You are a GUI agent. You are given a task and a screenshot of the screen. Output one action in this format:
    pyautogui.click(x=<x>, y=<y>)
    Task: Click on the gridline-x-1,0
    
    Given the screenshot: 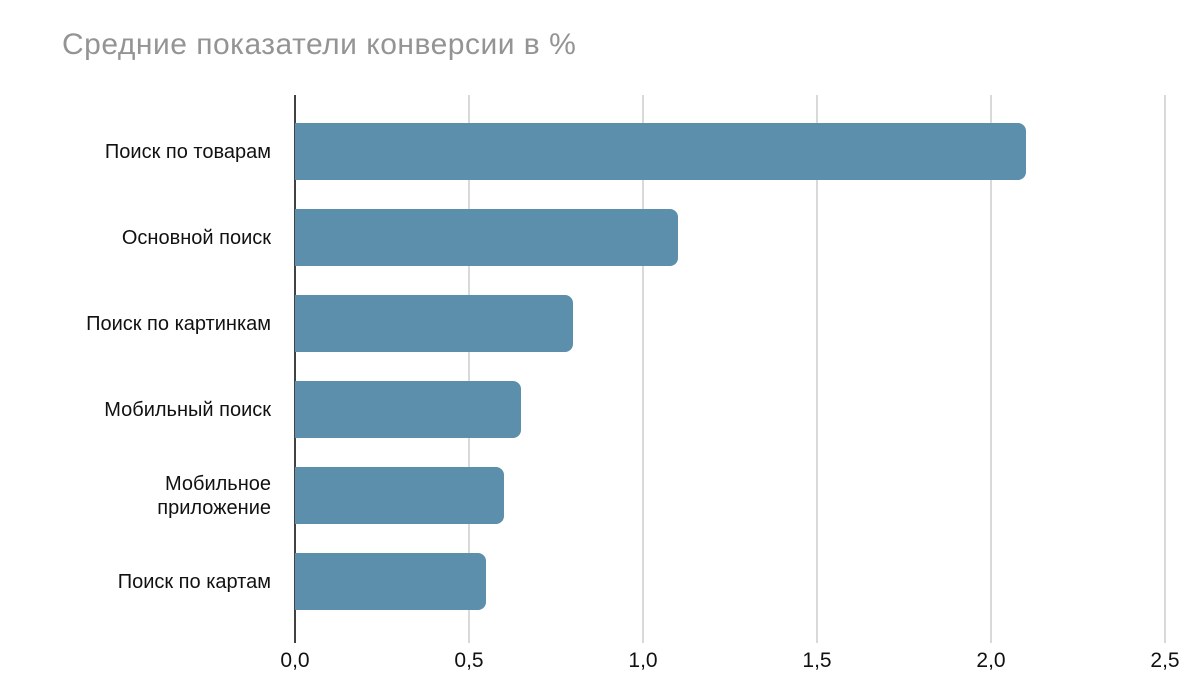 What is the action you would take?
    pyautogui.click(x=643, y=369)
    